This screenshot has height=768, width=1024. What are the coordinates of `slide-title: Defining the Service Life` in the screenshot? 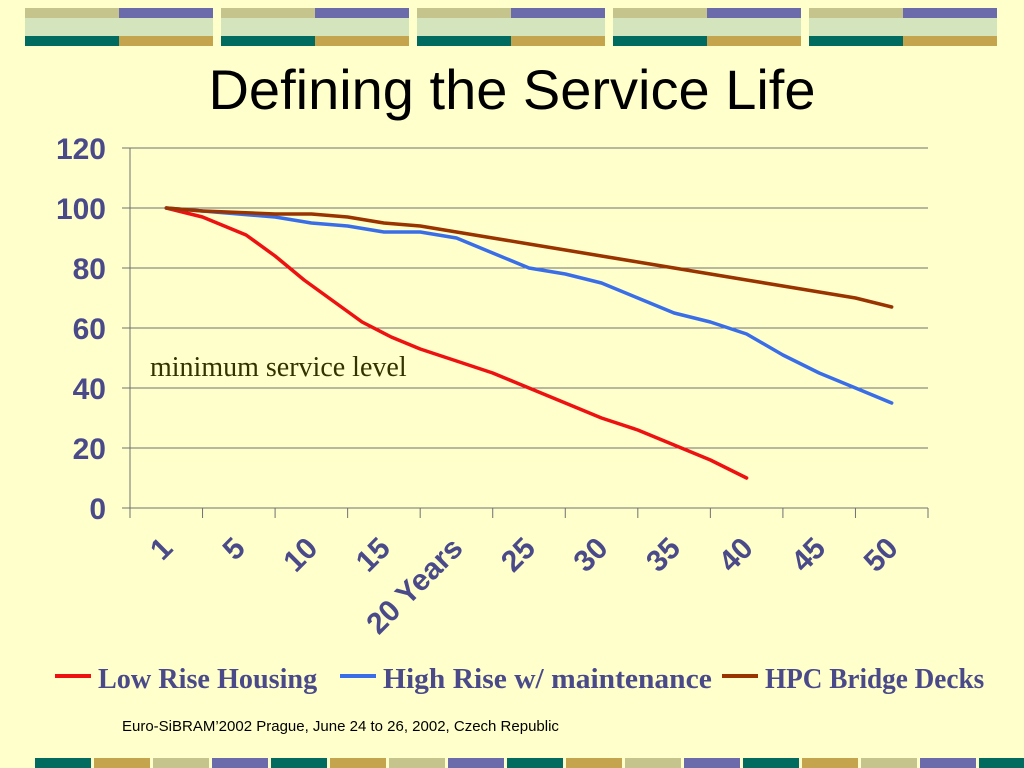 It's located at (512, 89).